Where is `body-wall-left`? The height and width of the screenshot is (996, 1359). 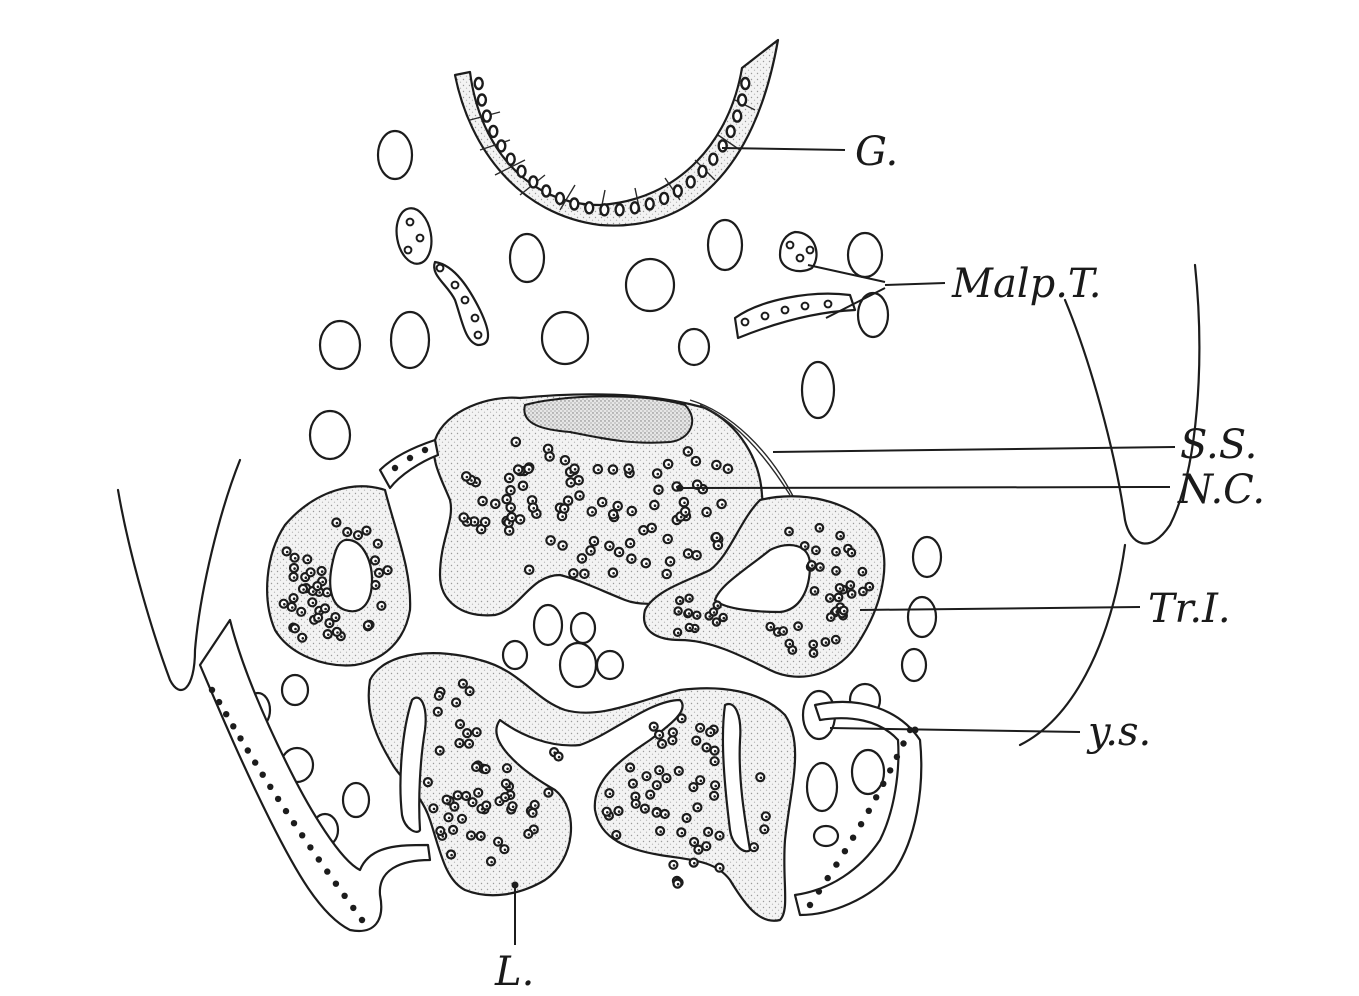
body-wall-left is located at coordinates (179, 575).